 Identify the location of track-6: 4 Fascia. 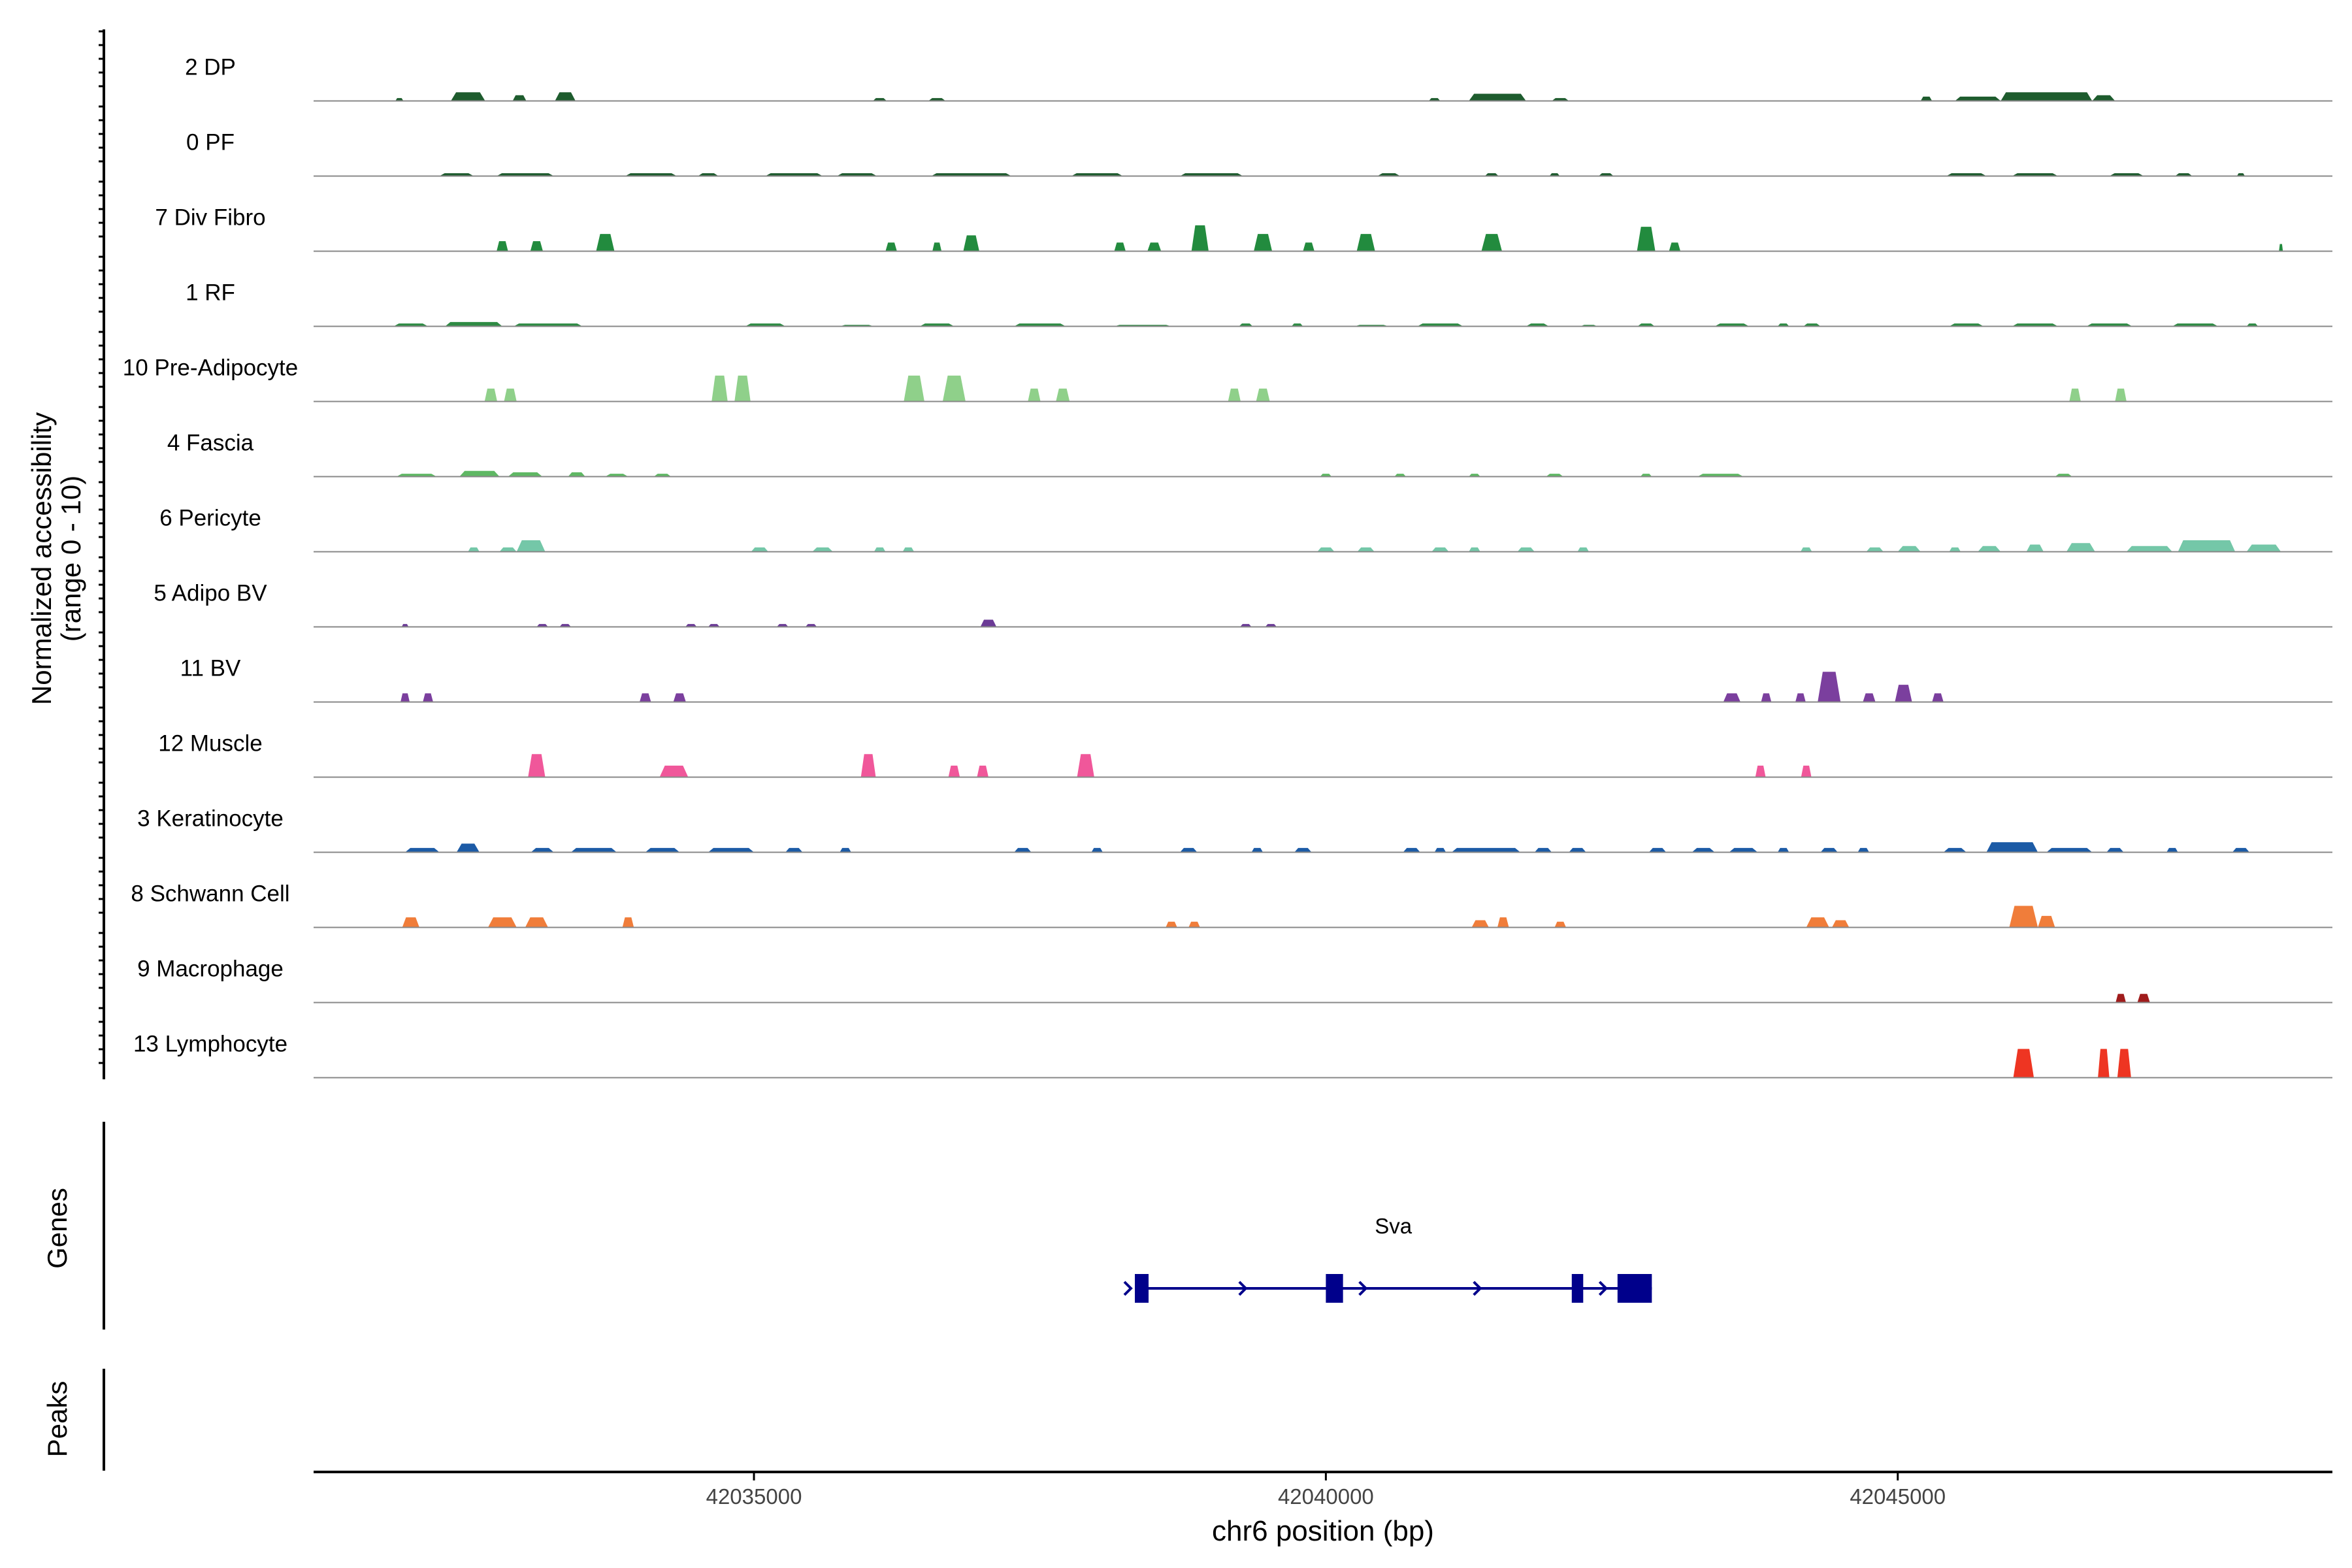
(1249, 454).